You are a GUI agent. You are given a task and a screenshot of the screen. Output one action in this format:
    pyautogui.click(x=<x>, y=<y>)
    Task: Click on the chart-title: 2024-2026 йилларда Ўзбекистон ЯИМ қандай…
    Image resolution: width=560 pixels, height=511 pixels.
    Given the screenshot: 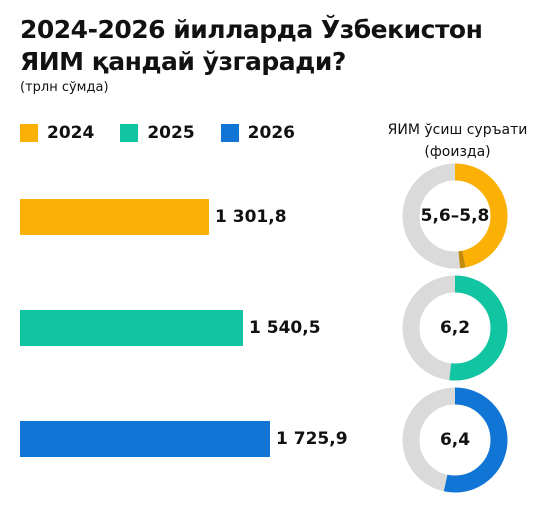 What is the action you would take?
    pyautogui.click(x=251, y=45)
    